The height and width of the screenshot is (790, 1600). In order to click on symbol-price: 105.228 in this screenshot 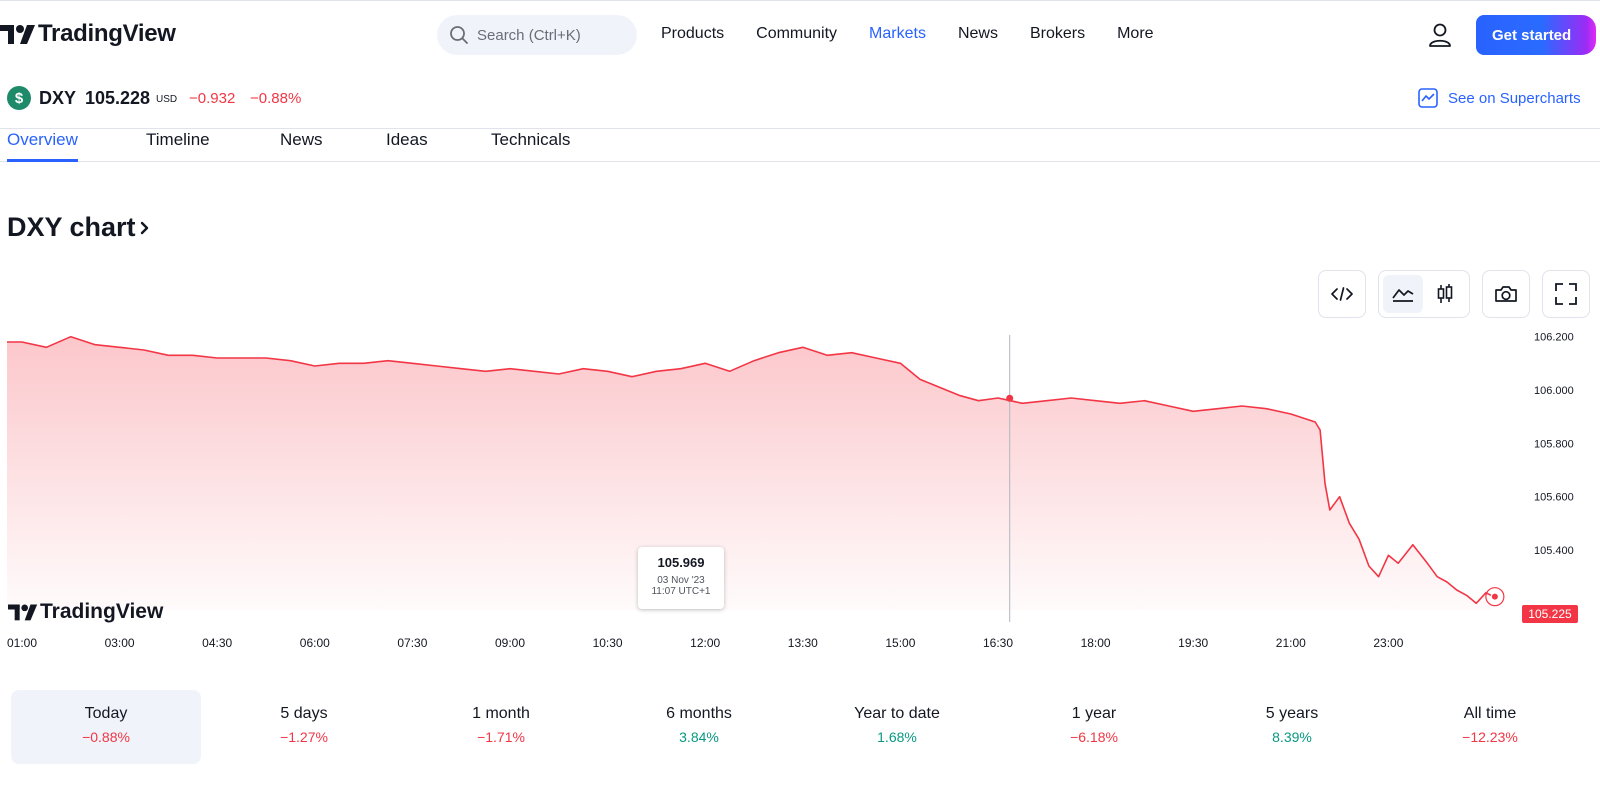, I will do `click(118, 98)`.